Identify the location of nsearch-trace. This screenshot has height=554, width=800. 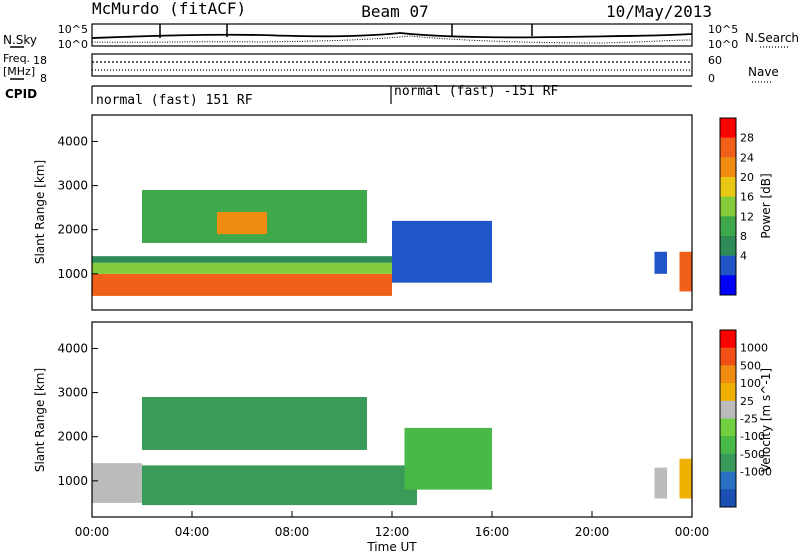
(392, 39).